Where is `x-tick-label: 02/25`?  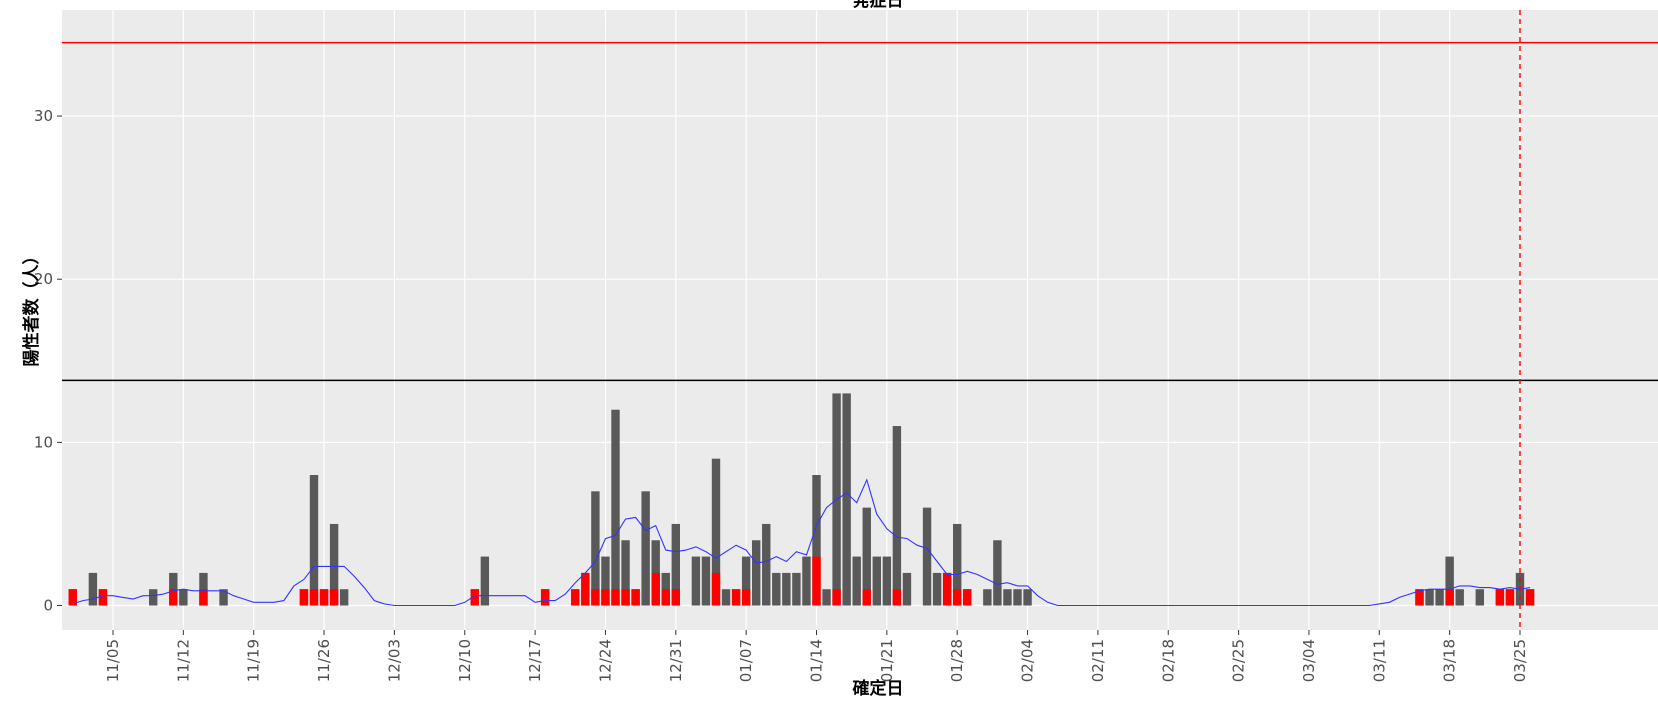
x-tick-label: 02/25 is located at coordinates (1239, 660).